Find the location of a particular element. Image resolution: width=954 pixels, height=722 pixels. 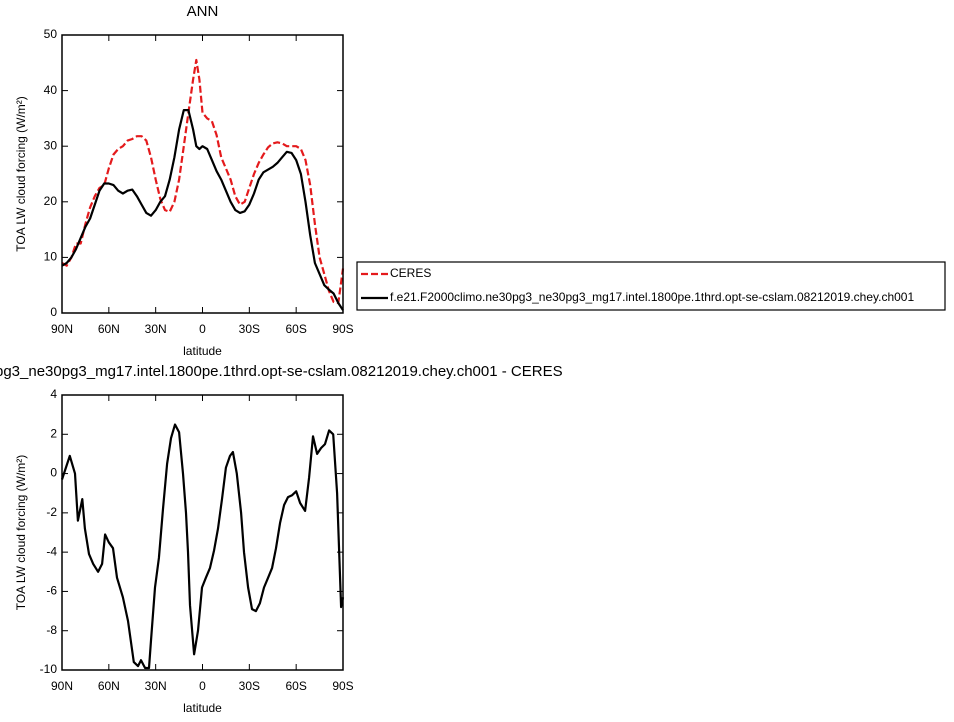

y-tick-label: 30 is located at coordinates (51, 145).